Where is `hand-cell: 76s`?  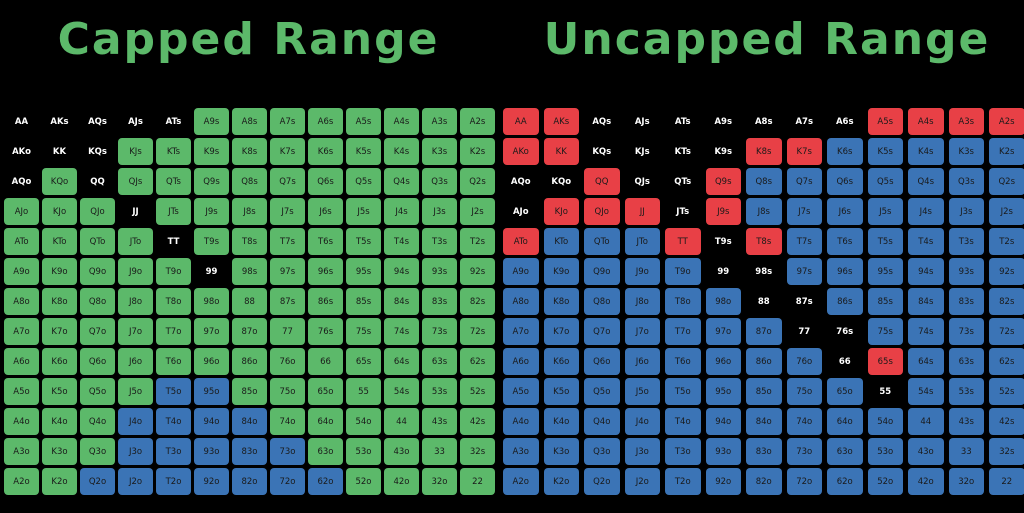 hand-cell: 76s is located at coordinates (845, 331).